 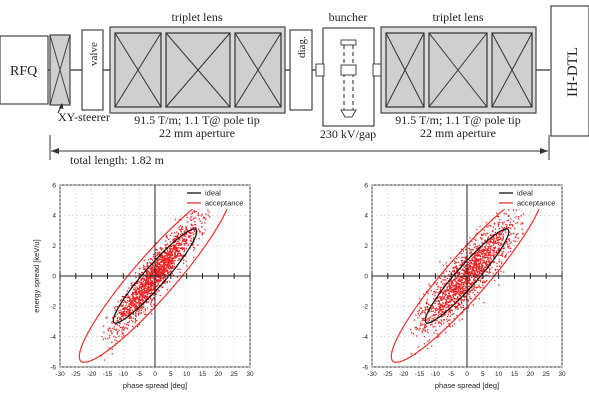 I want to click on acceptance-ellipse, so click(x=467, y=276).